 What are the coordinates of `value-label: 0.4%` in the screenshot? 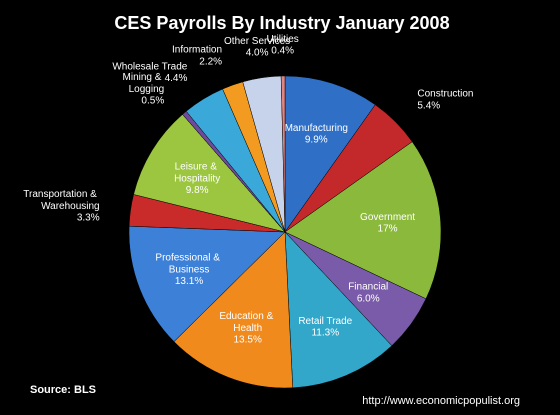 It's located at (282, 50).